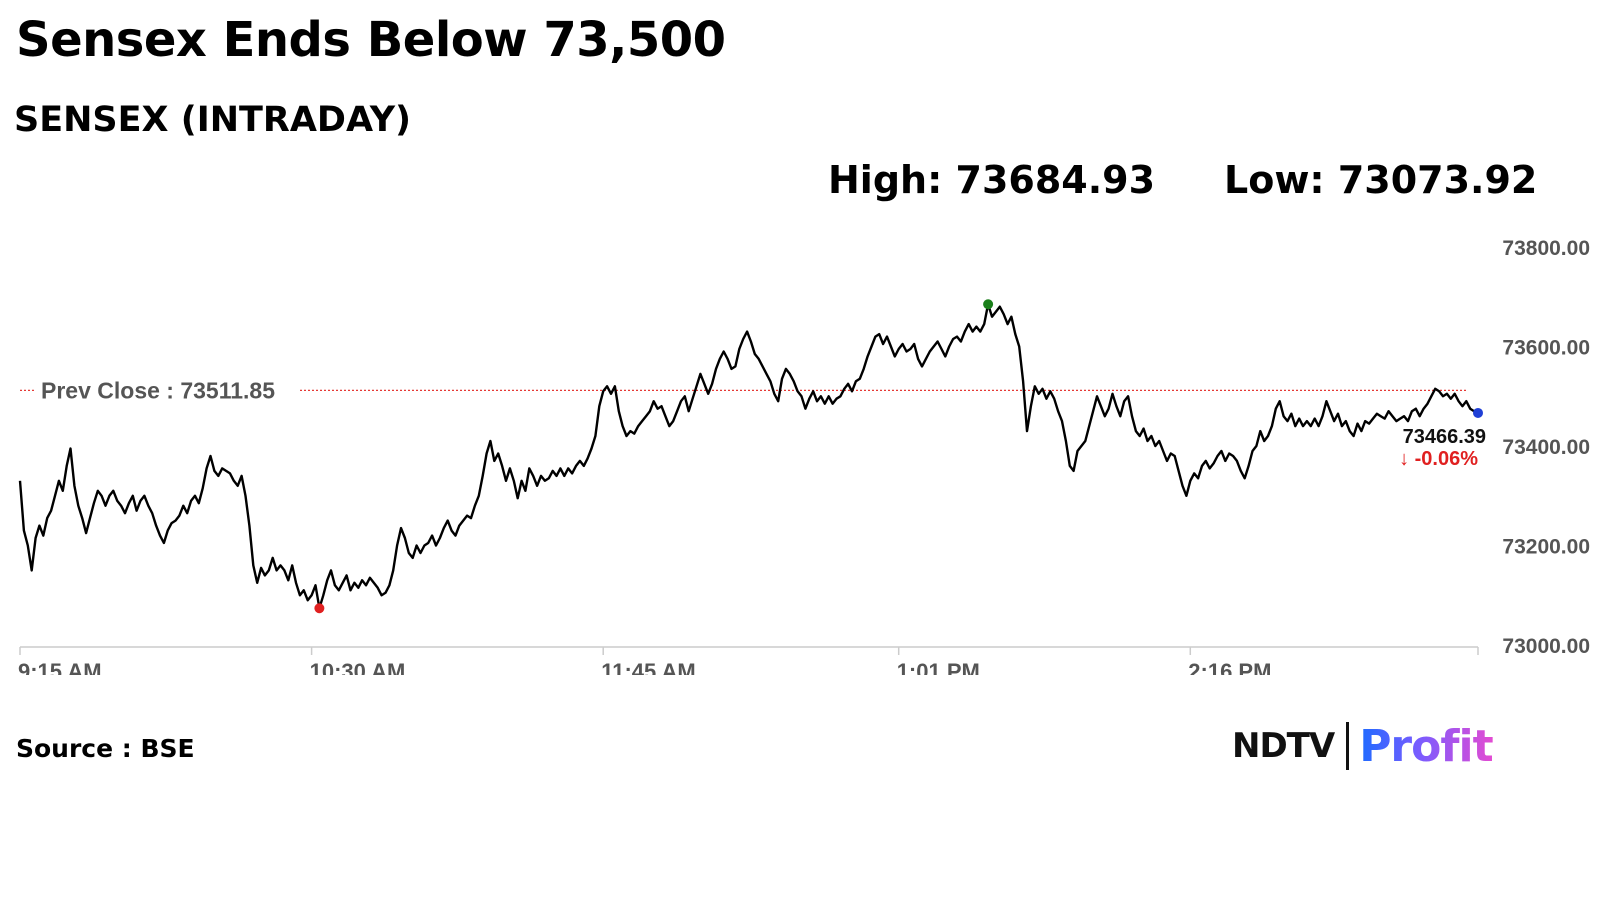  What do you see at coordinates (1546, 248) in the screenshot?
I see `y-tick-label: 73800.00` at bounding box center [1546, 248].